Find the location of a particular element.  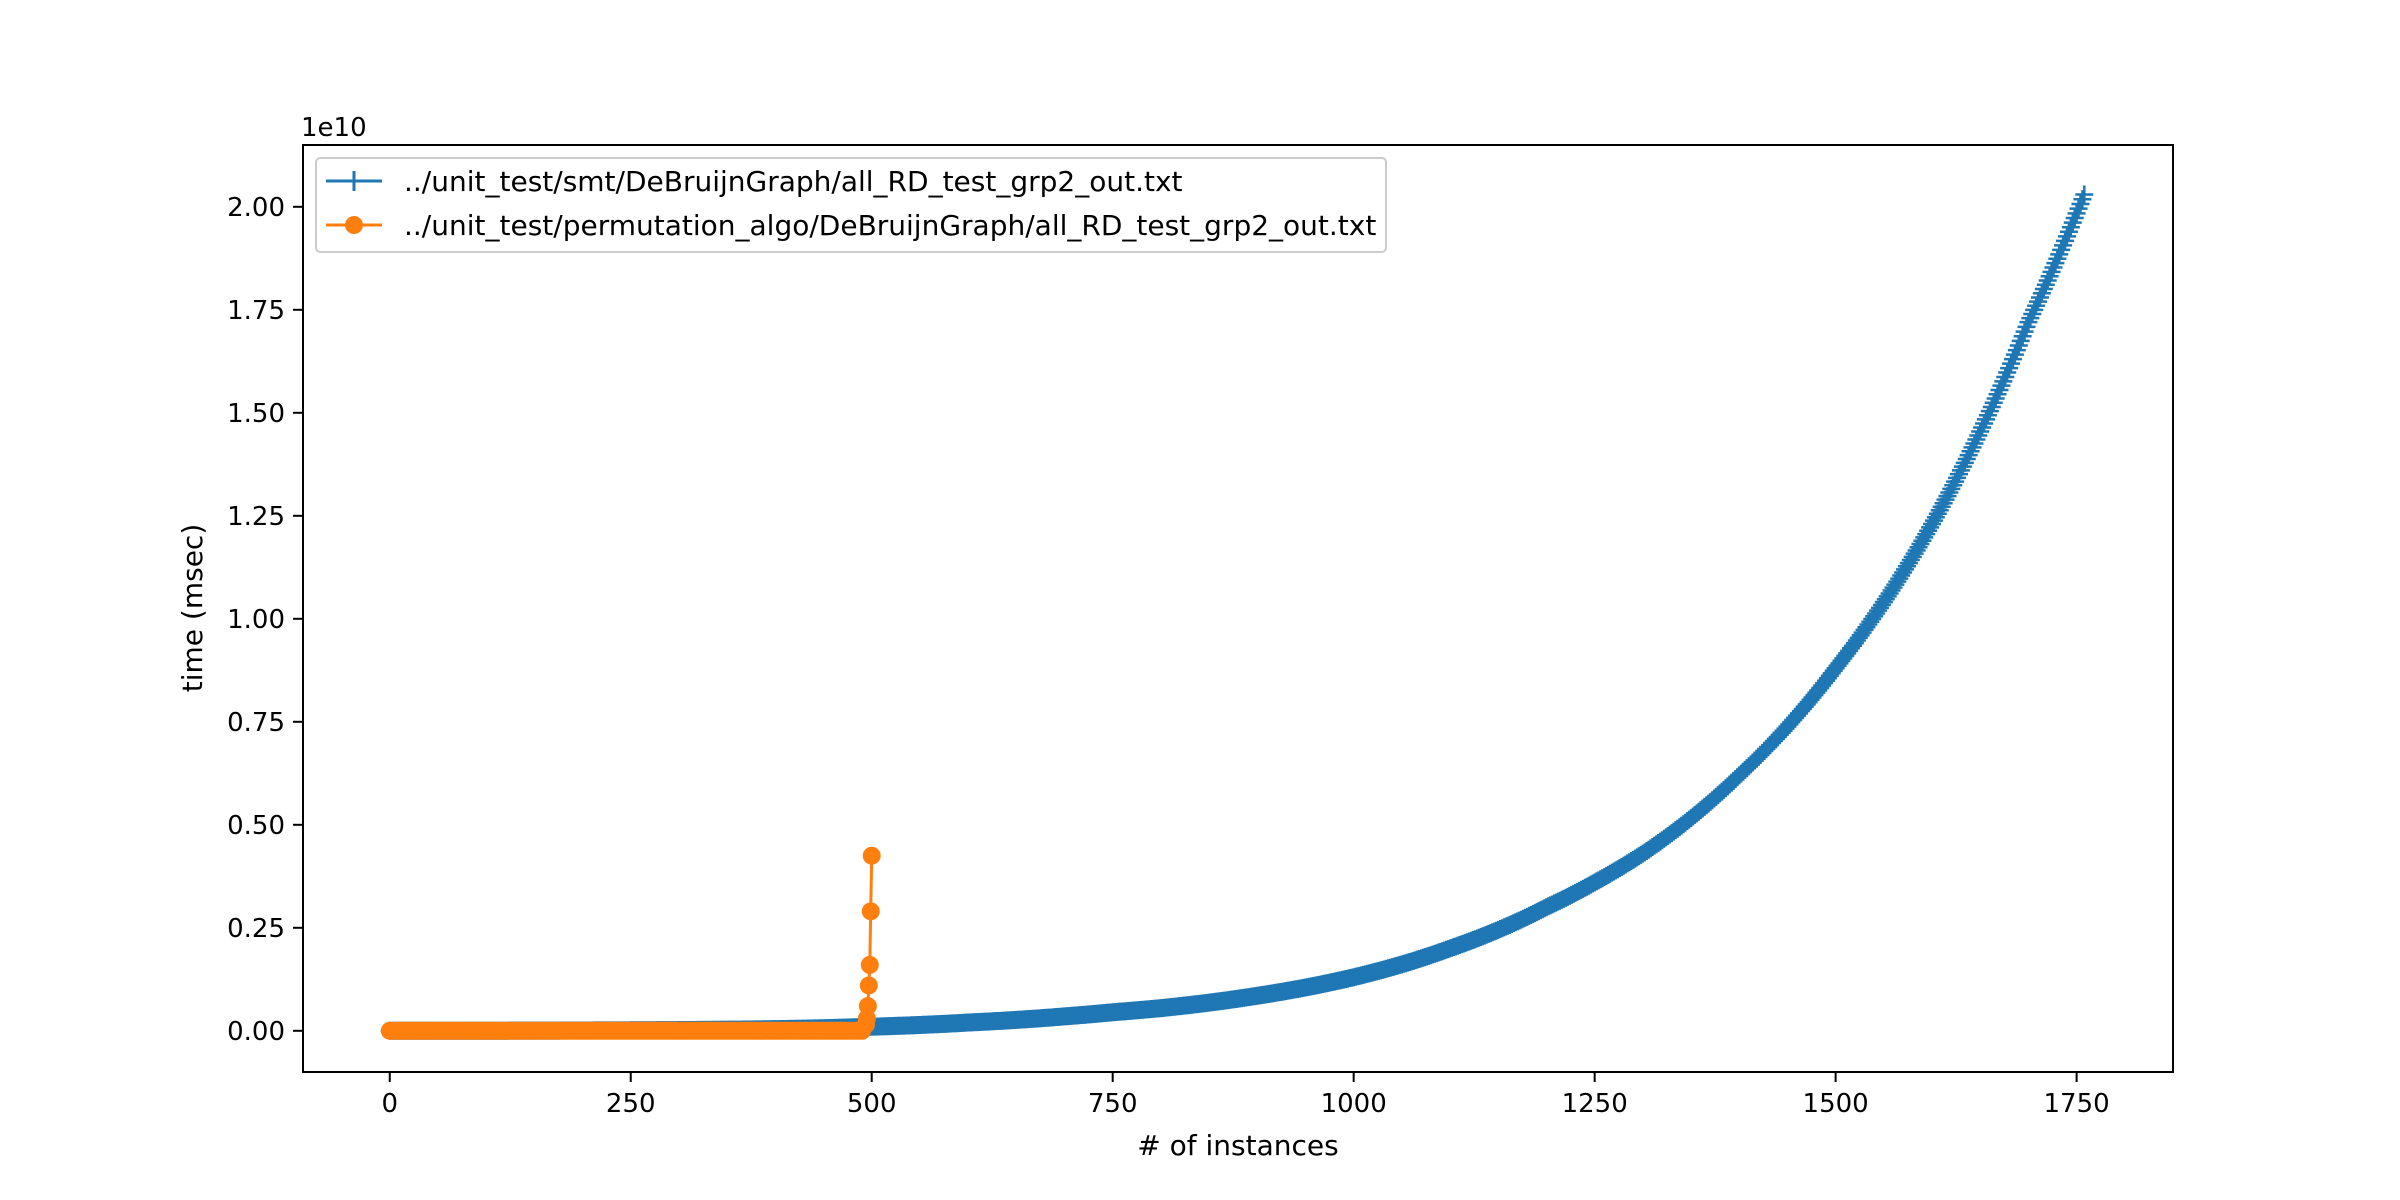

y-tick-label: 1.25 is located at coordinates (256, 517).